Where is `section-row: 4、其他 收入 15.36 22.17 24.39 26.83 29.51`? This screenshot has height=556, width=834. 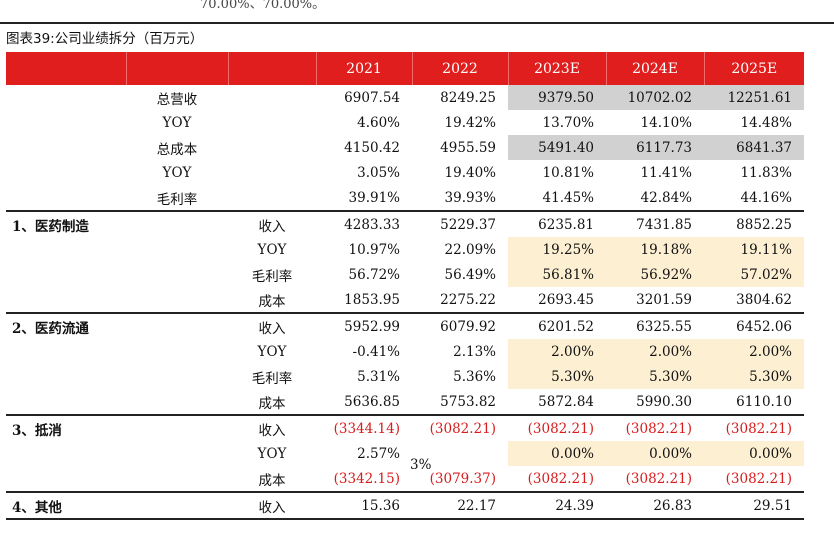 section-row: 4、其他 收入 15.36 22.17 24.39 26.83 29.51 is located at coordinates (405, 505).